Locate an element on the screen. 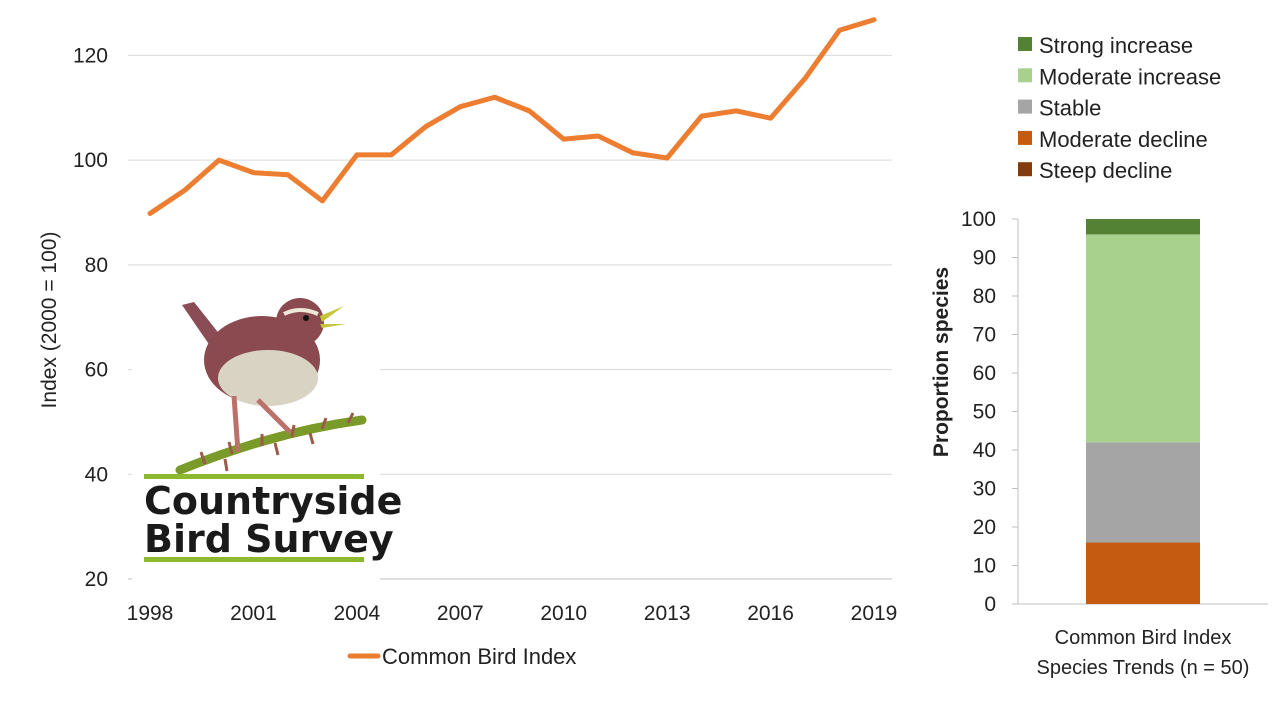 The width and height of the screenshot is (1280, 720). logo-title-line1: Countryside is located at coordinates (273, 501).